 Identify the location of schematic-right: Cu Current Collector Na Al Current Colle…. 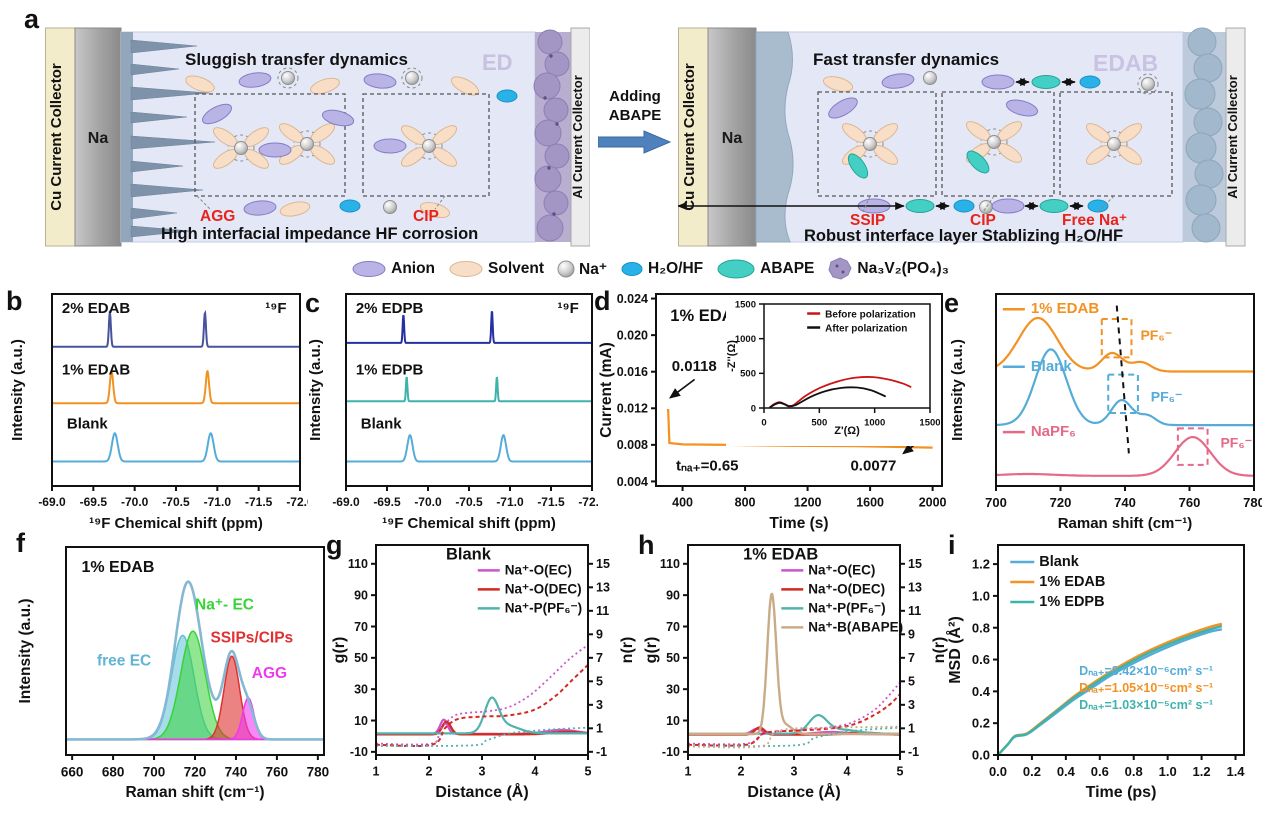
(963, 137).